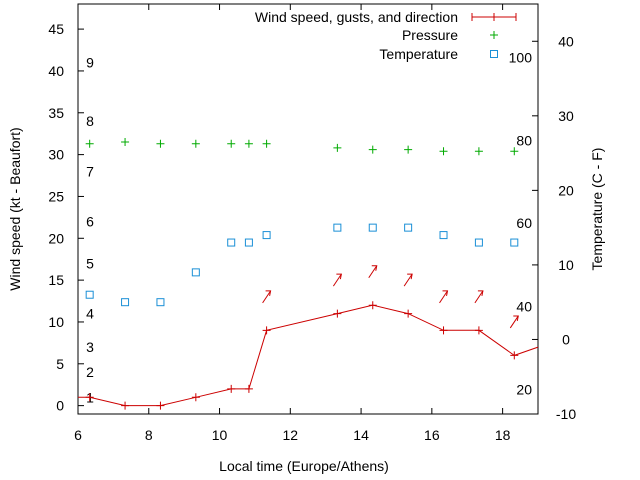 This screenshot has width=640, height=480. What do you see at coordinates (90, 314) in the screenshot?
I see `beaufort-label: 4` at bounding box center [90, 314].